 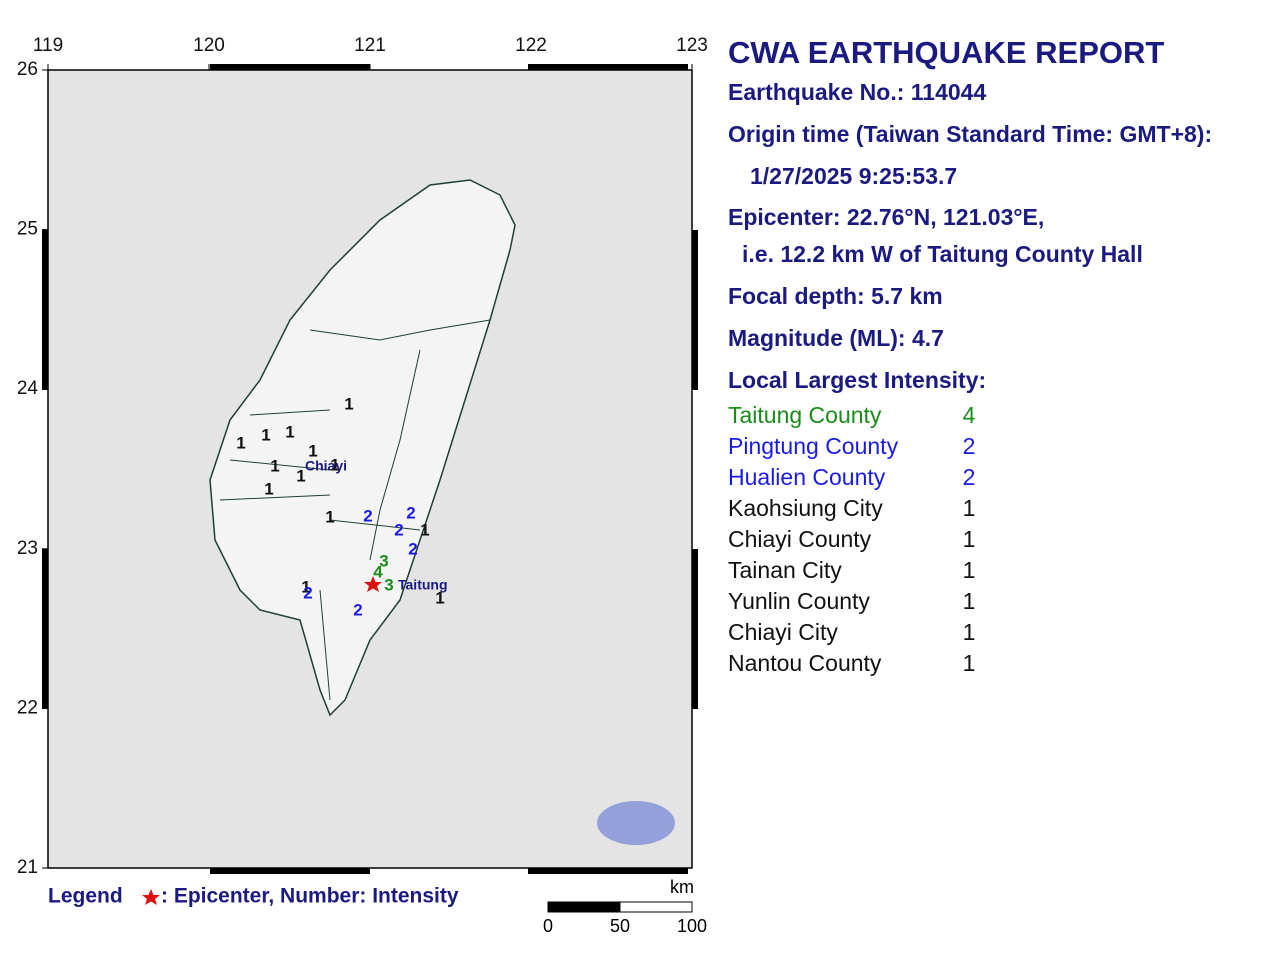 What do you see at coordinates (620, 926) in the screenshot?
I see `scale-label: 50` at bounding box center [620, 926].